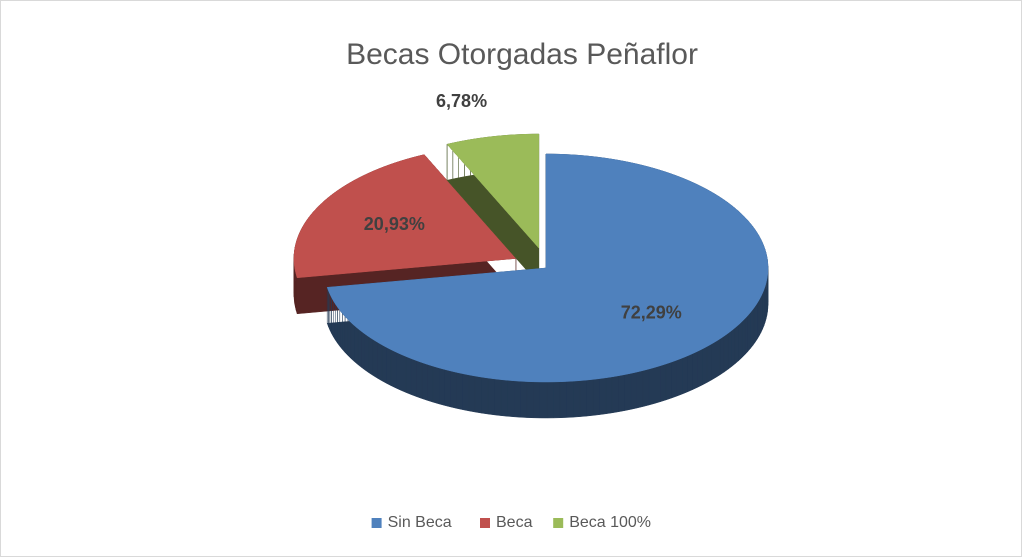 The image size is (1022, 557). Describe the element at coordinates (651, 312) in the screenshot. I see `data-label: 72,29%` at that location.